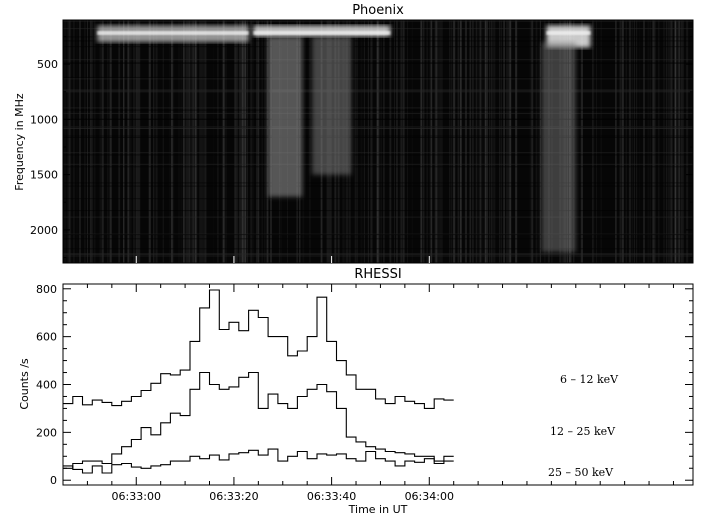 This screenshot has height=517, width=704. Describe the element at coordinates (46, 337) in the screenshot. I see `bottom-y-tick-label: 600` at that location.